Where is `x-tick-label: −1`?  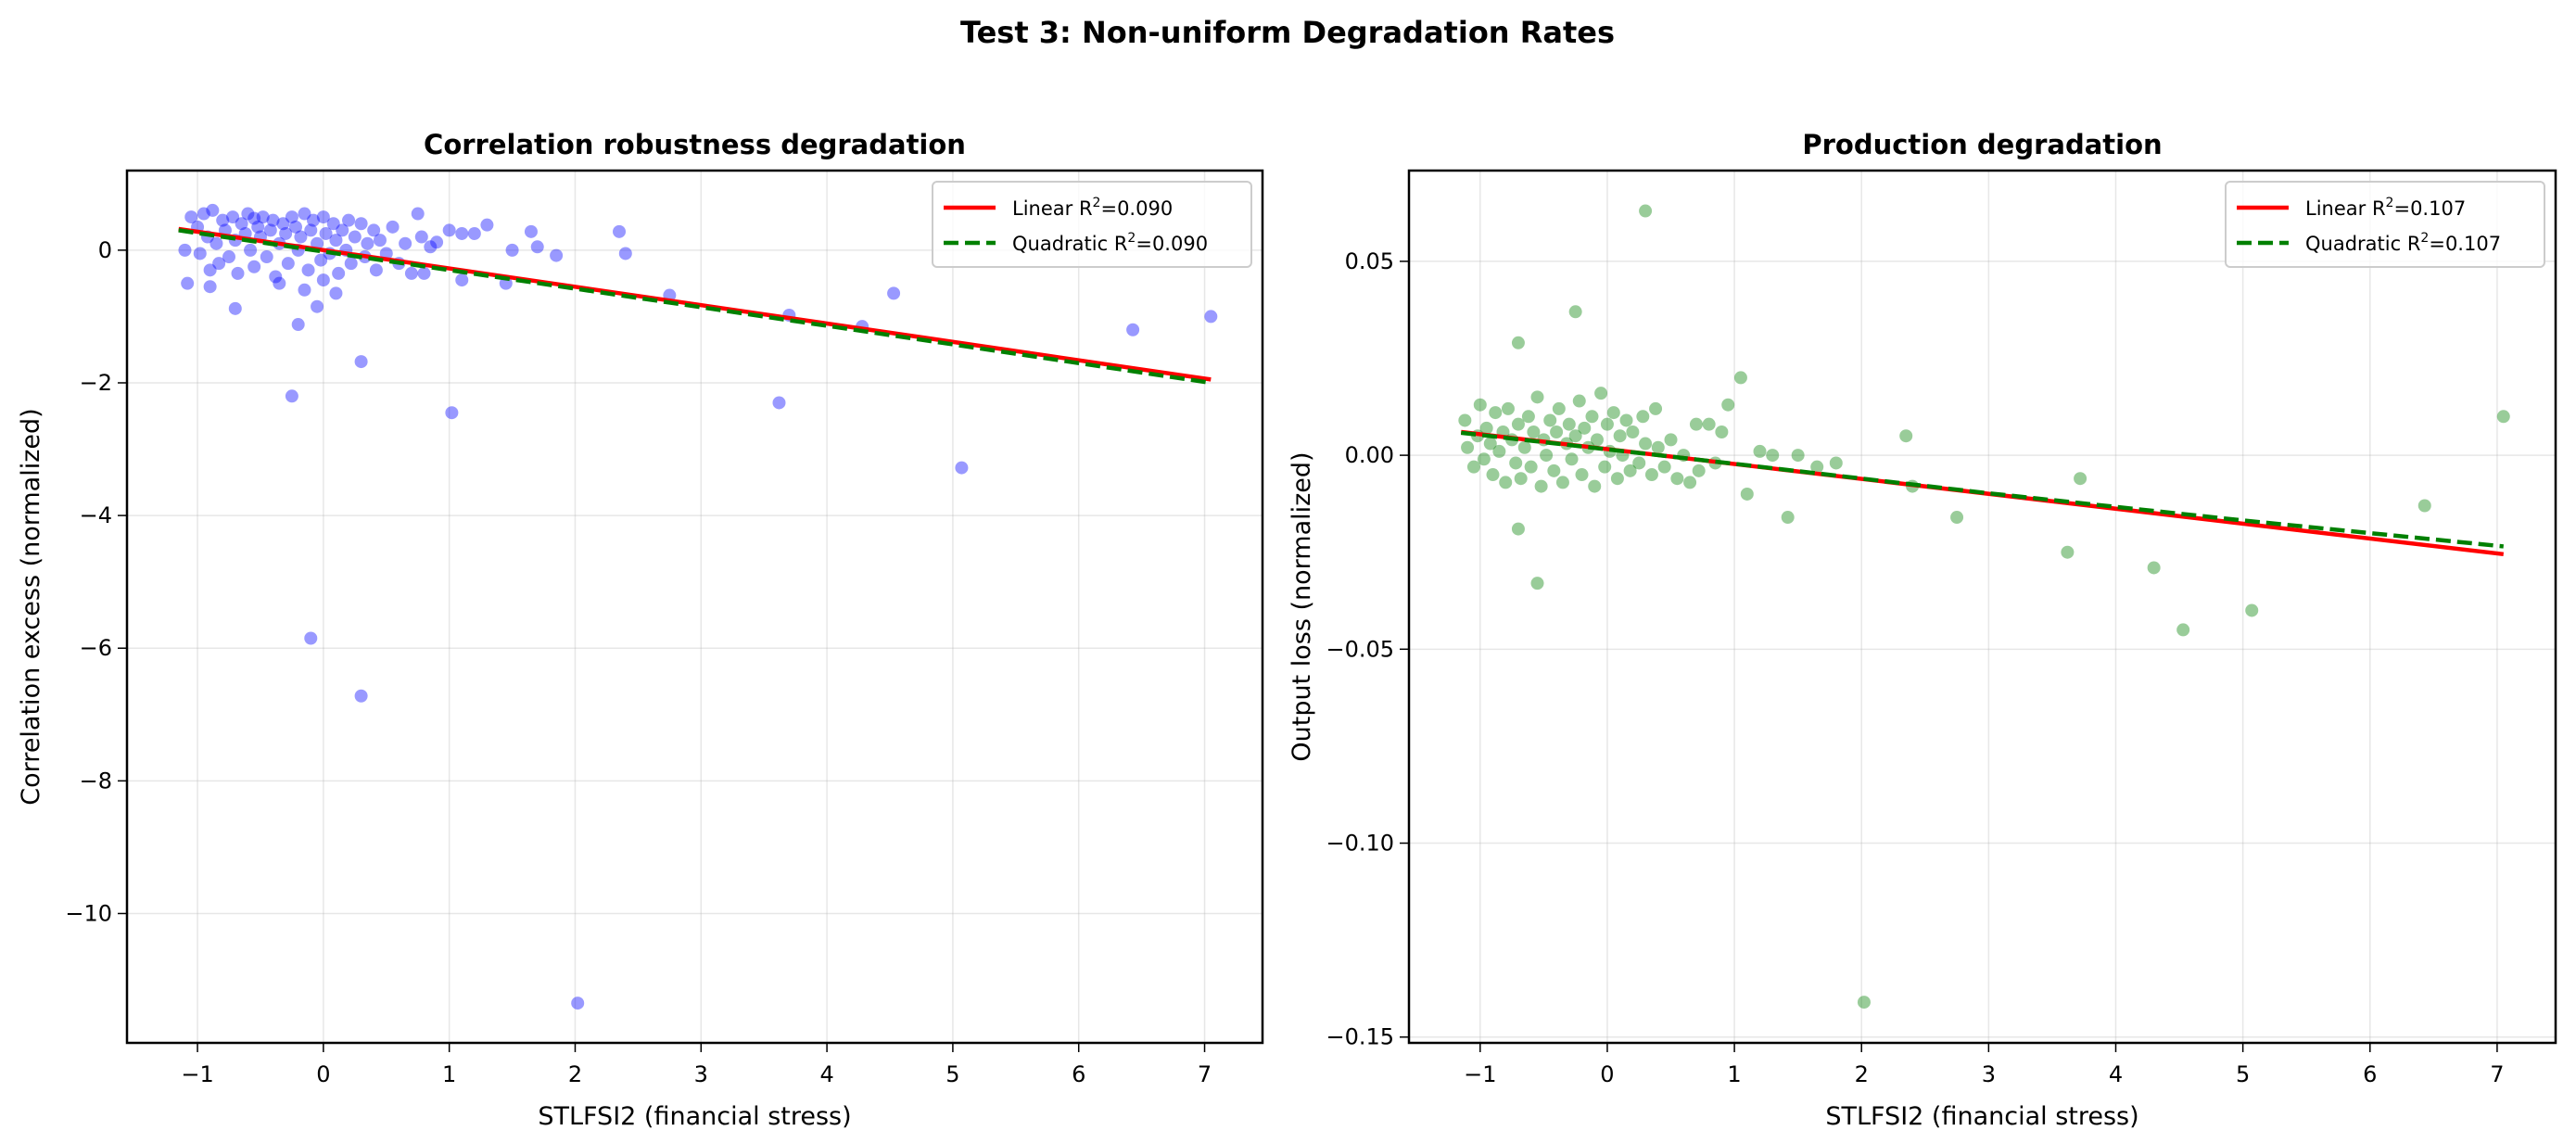 x-tick-label: −1 is located at coordinates (1480, 1074).